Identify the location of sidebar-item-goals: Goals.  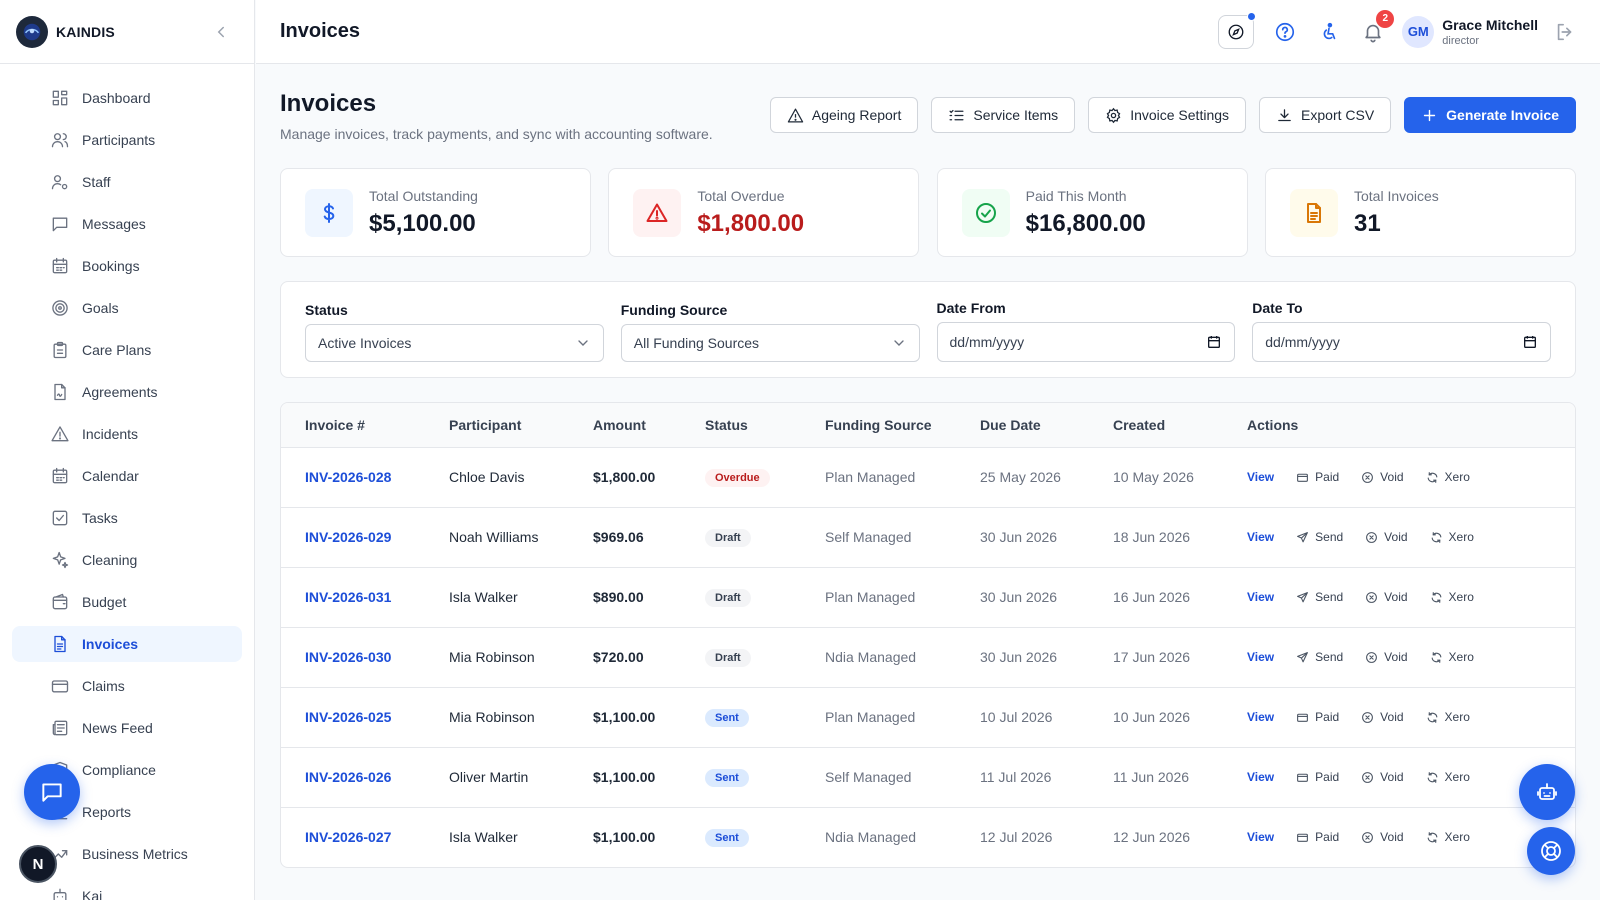
(127, 308).